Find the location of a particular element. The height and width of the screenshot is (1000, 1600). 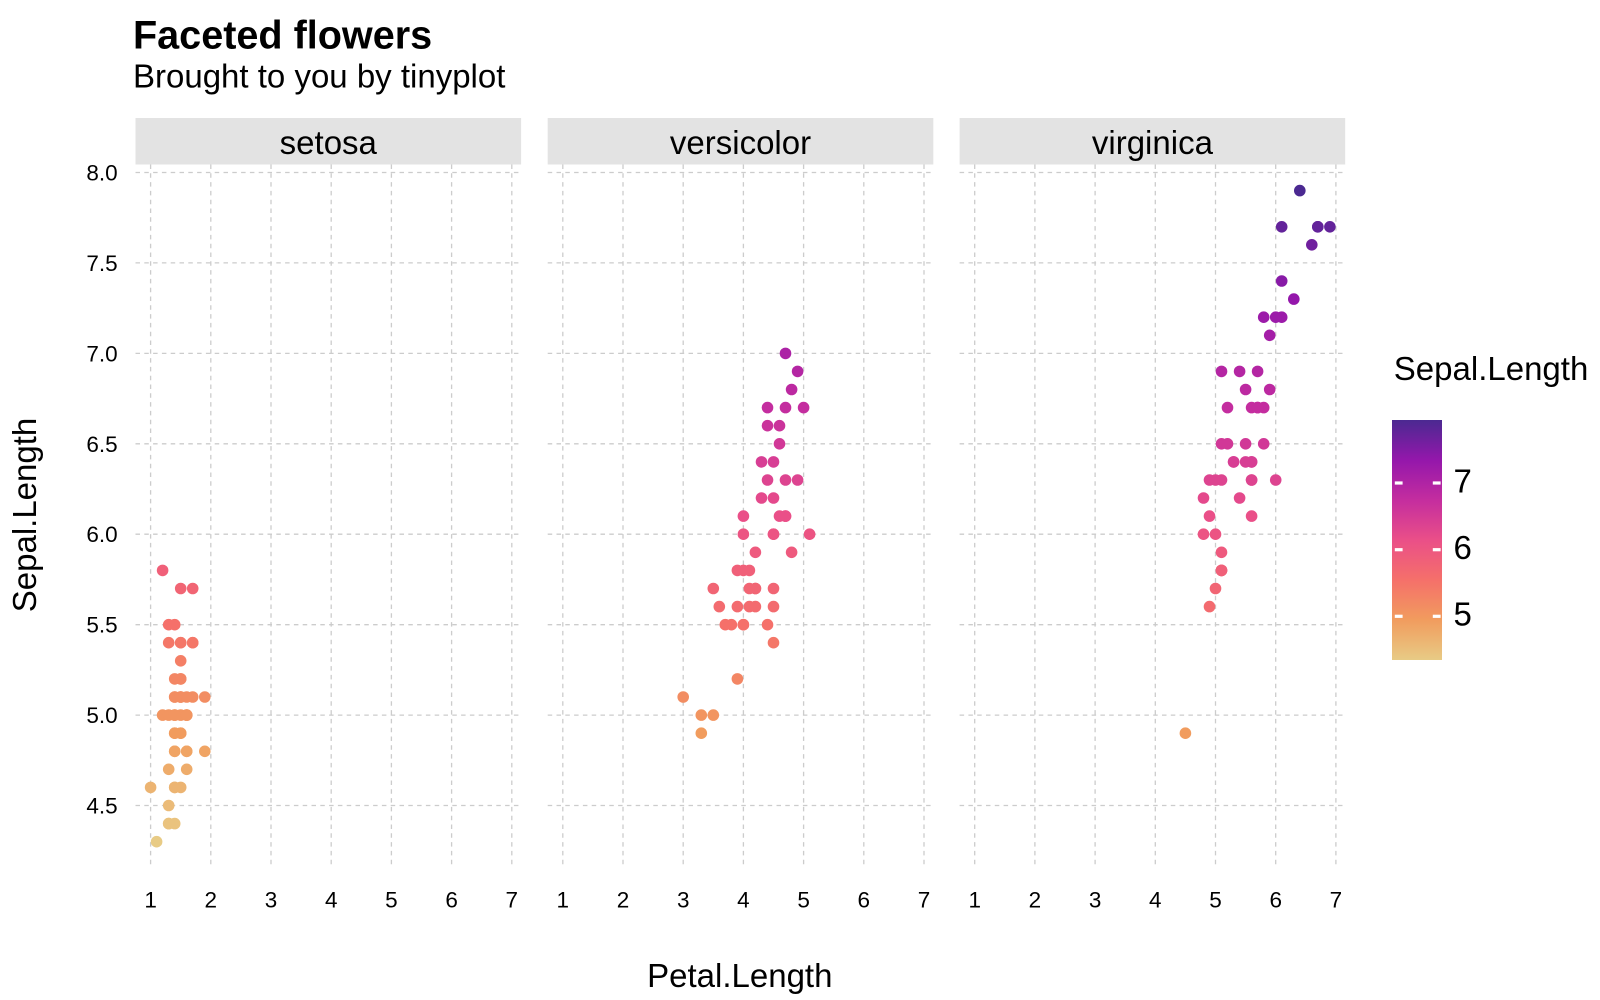

svg-text: 6.0 is located at coordinates (101, 534).